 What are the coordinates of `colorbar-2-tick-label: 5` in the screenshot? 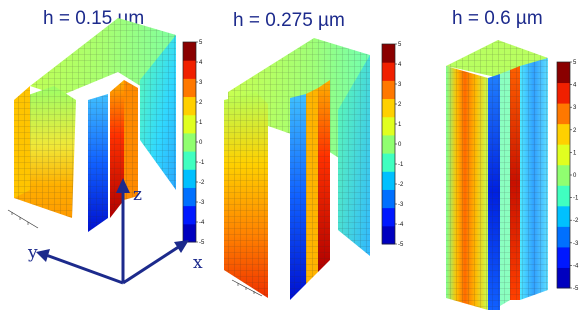 It's located at (400, 45).